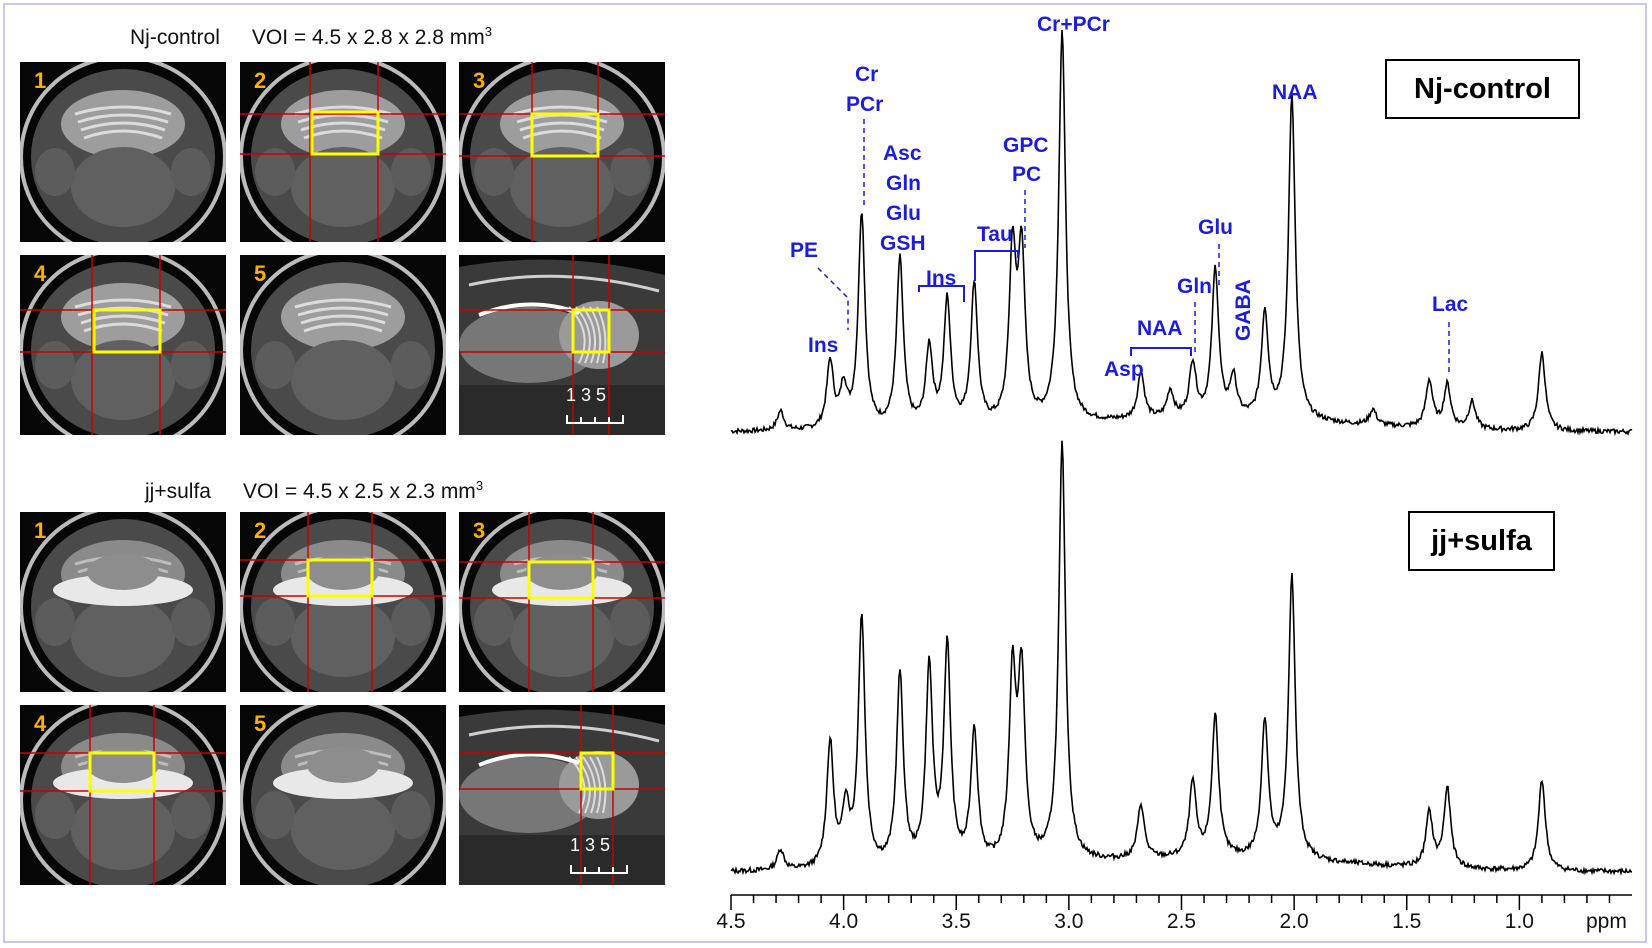 Image resolution: width=1652 pixels, height=948 pixels. Describe the element at coordinates (903, 243) in the screenshot. I see `annotation-gsh: GSH` at that location.